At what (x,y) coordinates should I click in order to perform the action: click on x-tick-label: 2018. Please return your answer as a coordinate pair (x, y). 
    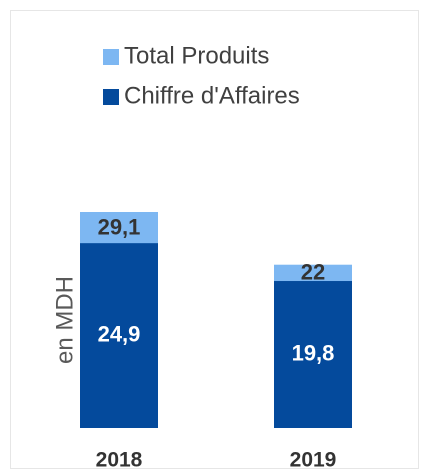
    Looking at the image, I should click on (119, 460).